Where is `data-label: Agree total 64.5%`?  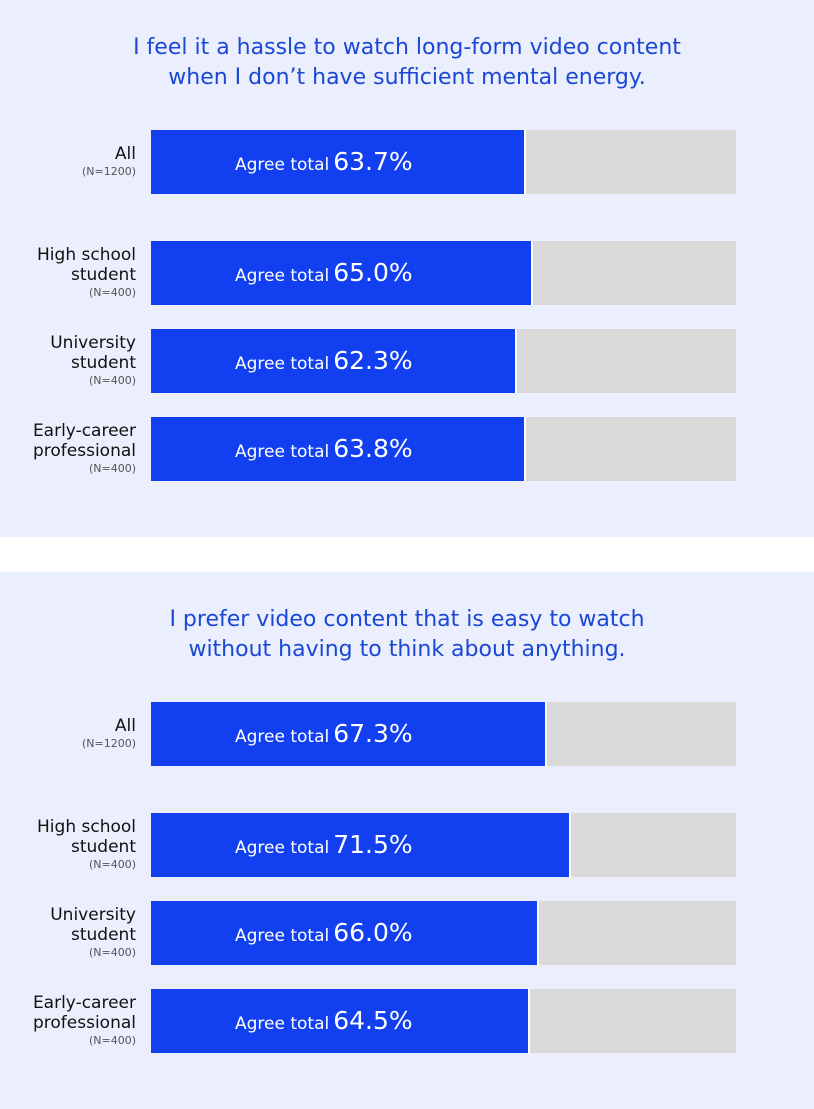 data-label: Agree total 64.5% is located at coordinates (324, 1021).